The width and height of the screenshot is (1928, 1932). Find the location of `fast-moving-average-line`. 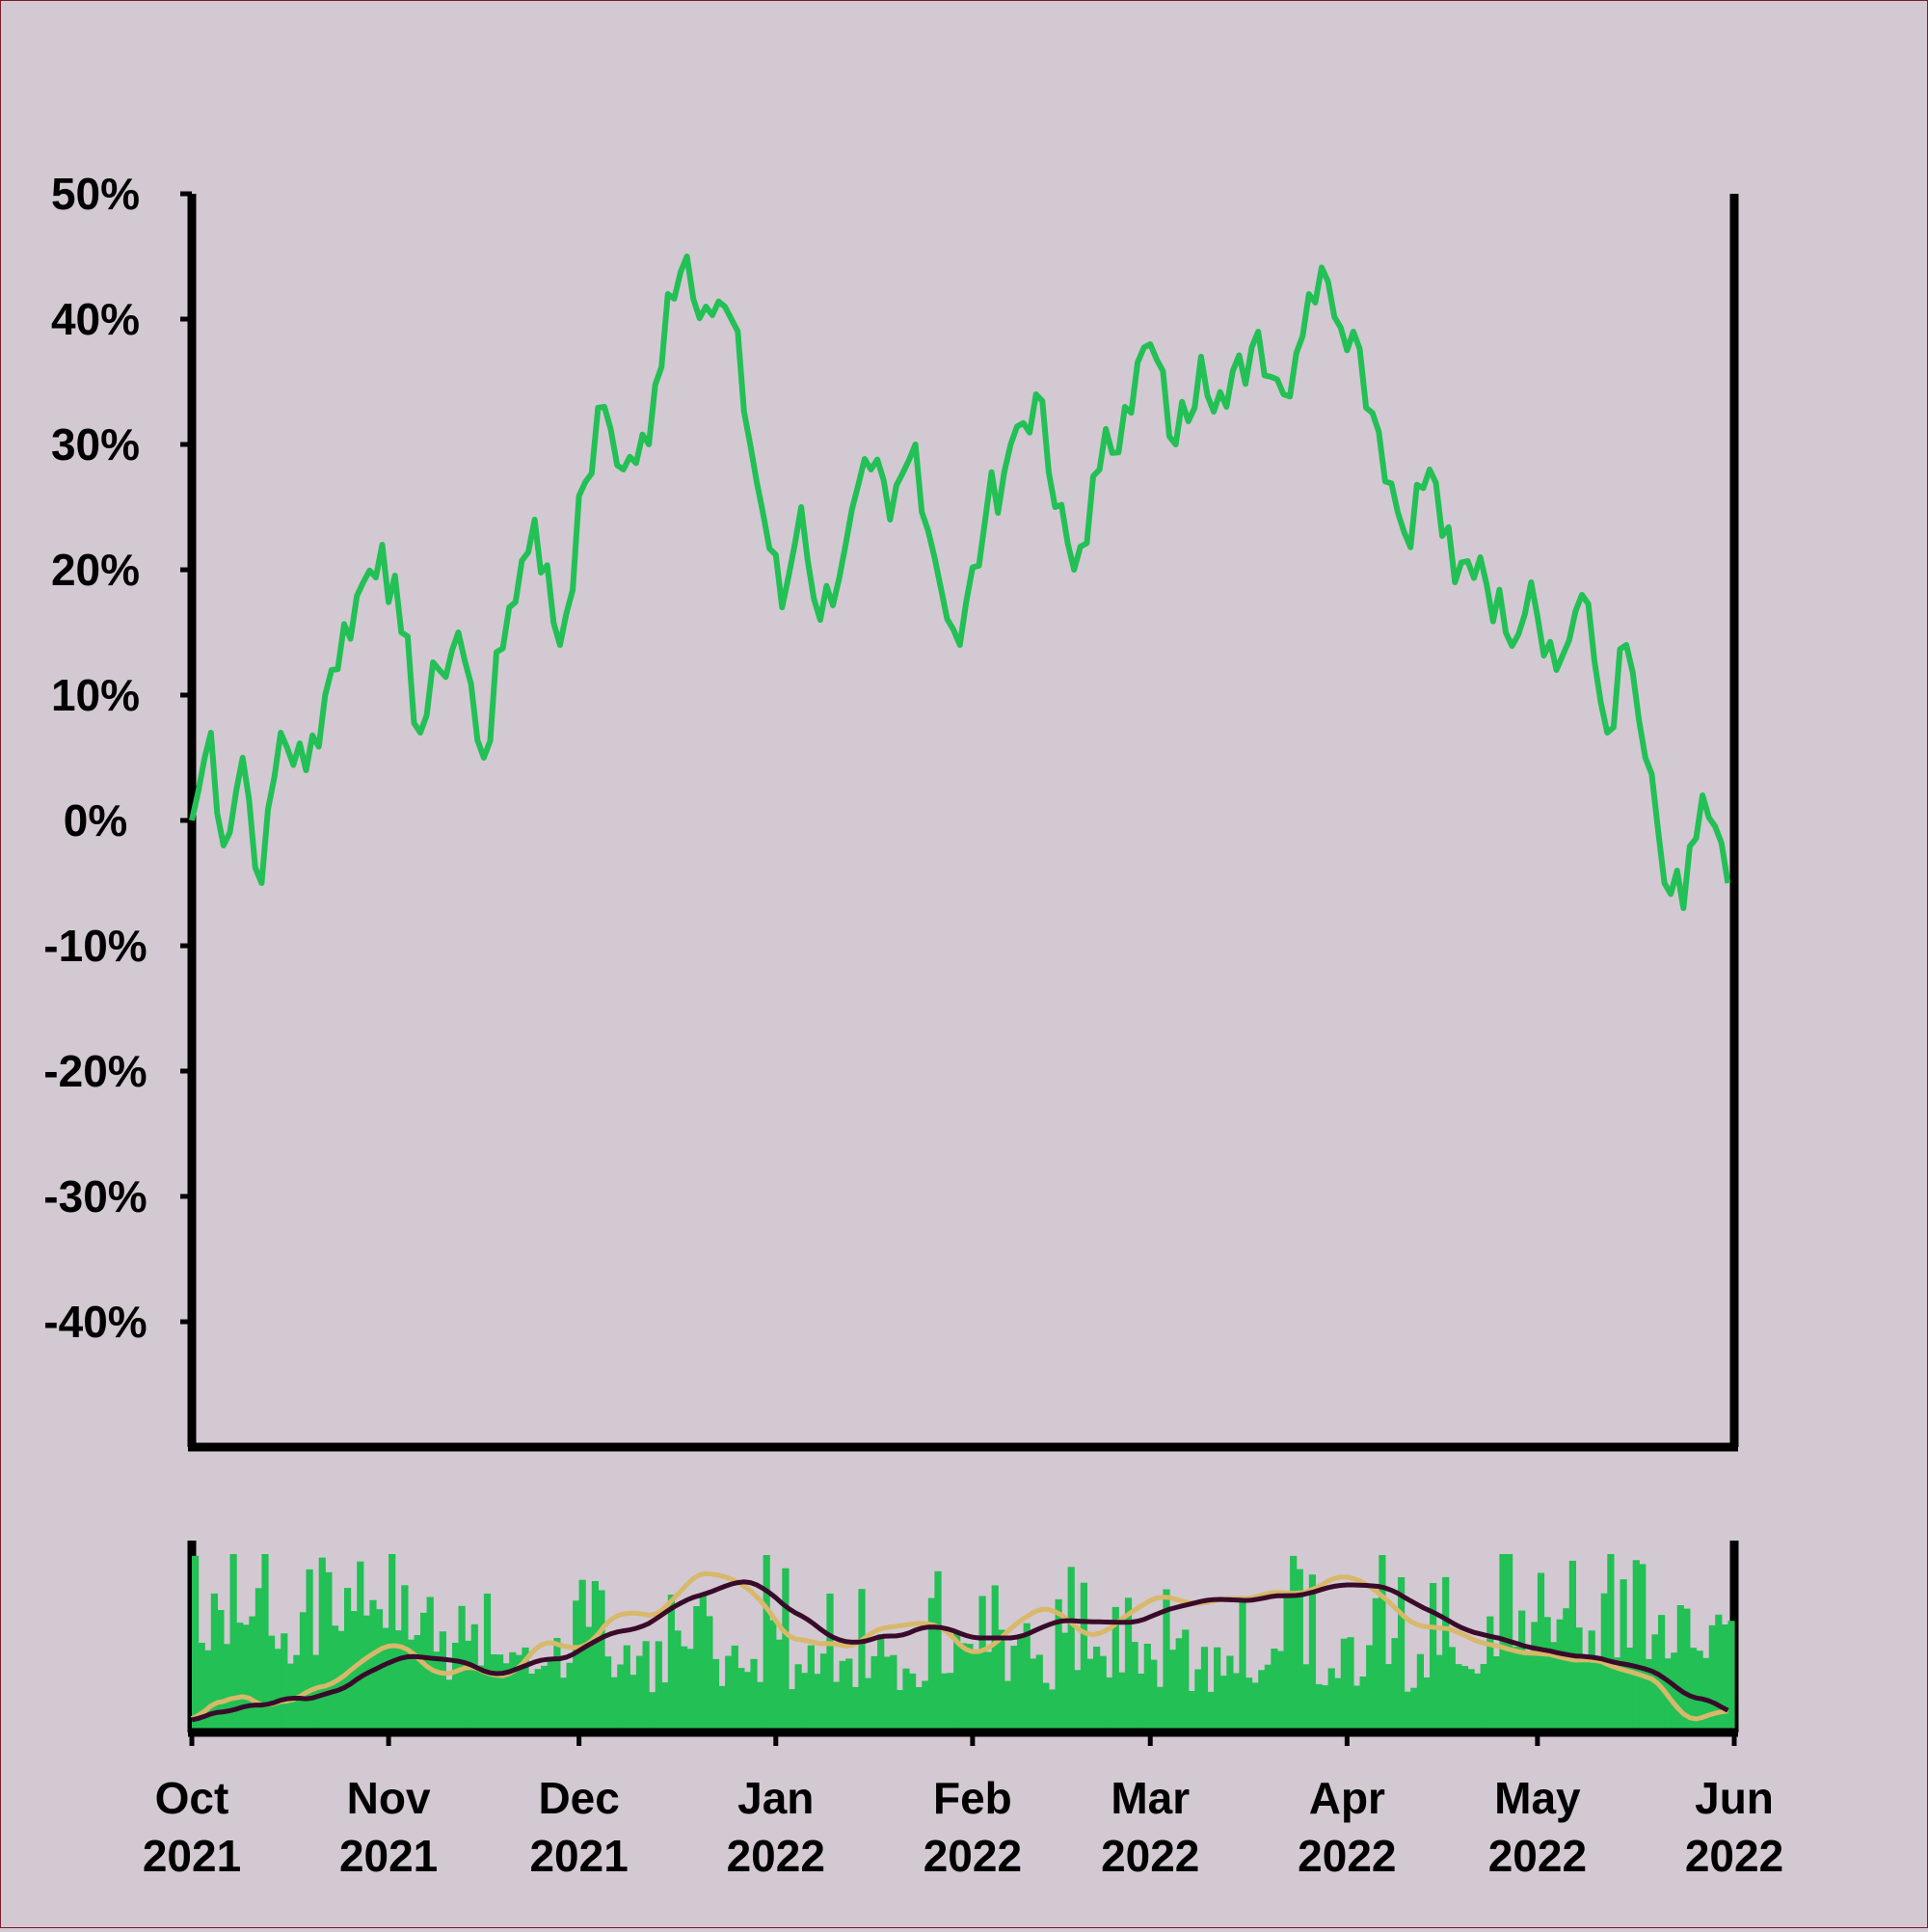

fast-moving-average-line is located at coordinates (959, 1646).